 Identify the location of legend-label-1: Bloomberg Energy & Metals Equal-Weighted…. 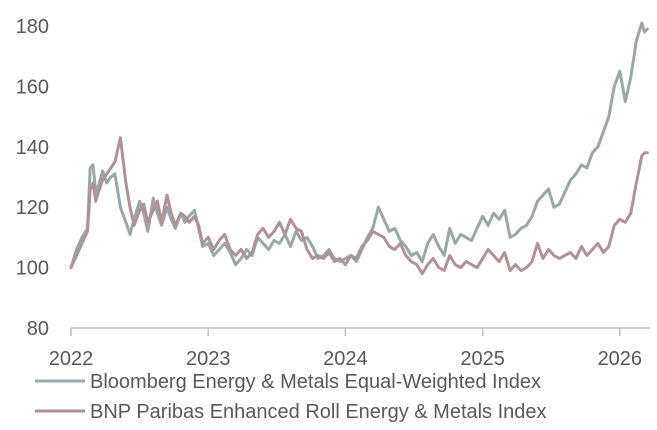
(315, 382).